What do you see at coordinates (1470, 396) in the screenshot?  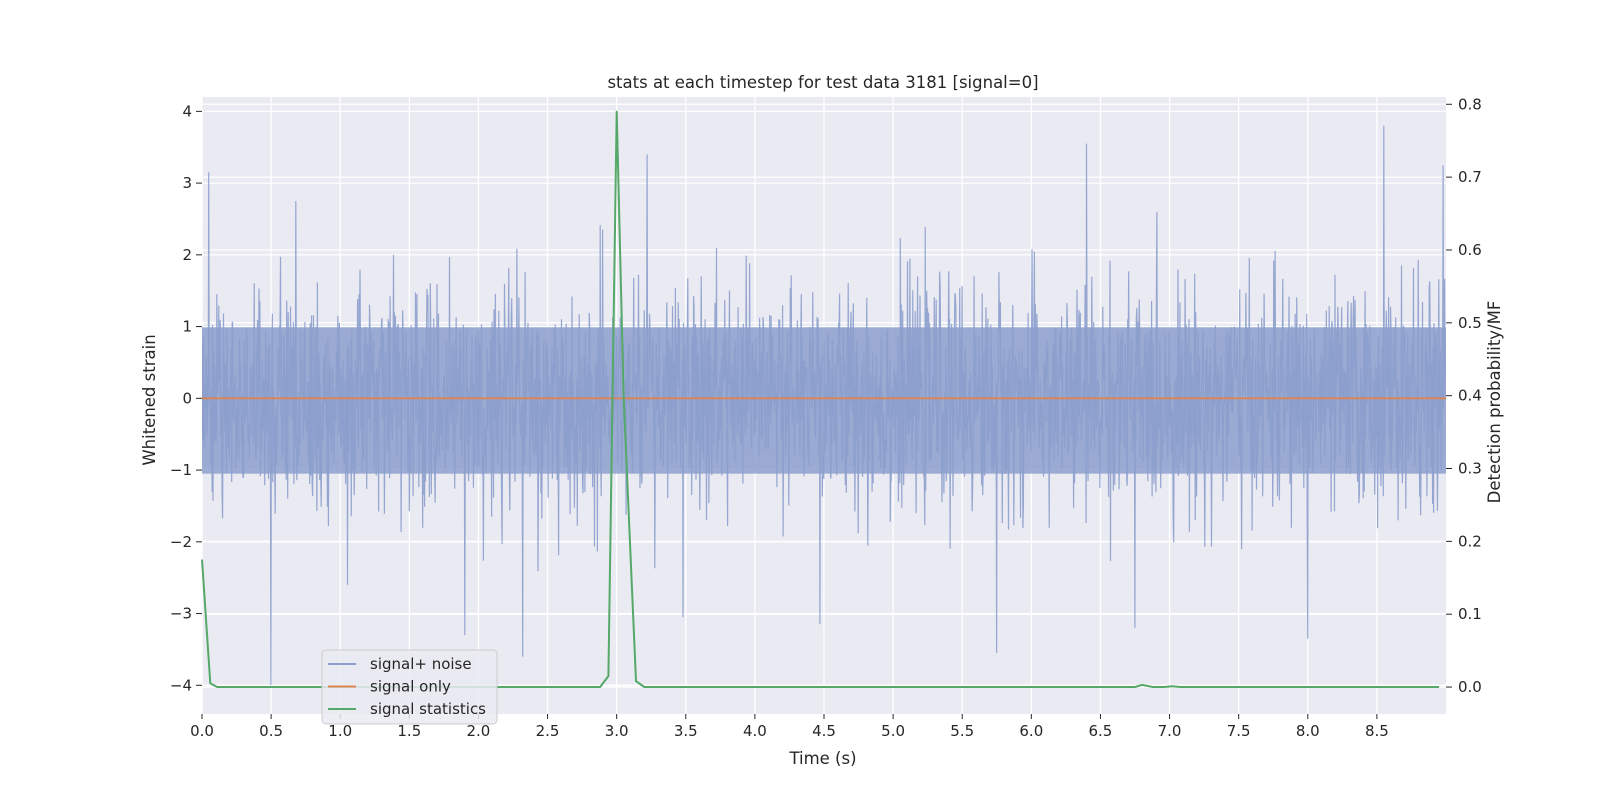 I see `y-right-tick-label: 0.4` at bounding box center [1470, 396].